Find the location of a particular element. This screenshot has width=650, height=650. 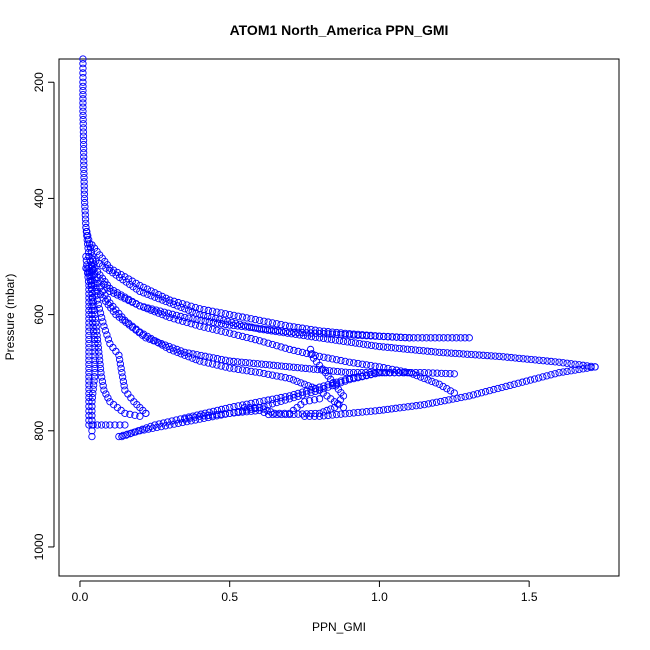

y-tick-label: 800 is located at coordinates (39, 430).